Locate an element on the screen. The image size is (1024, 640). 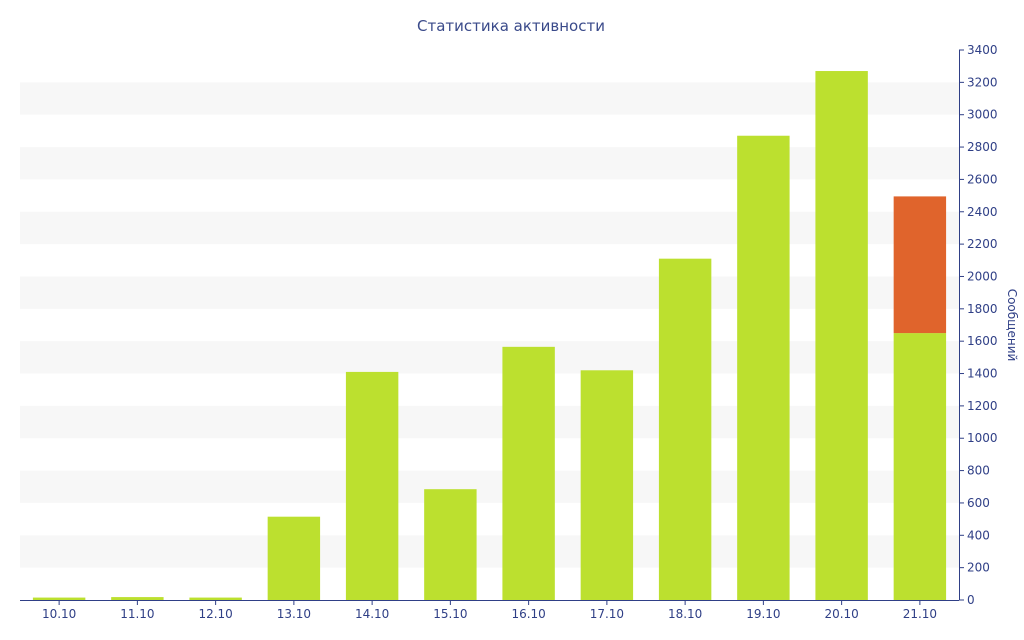
x-tick-label: 15.10 is located at coordinates (450, 614).